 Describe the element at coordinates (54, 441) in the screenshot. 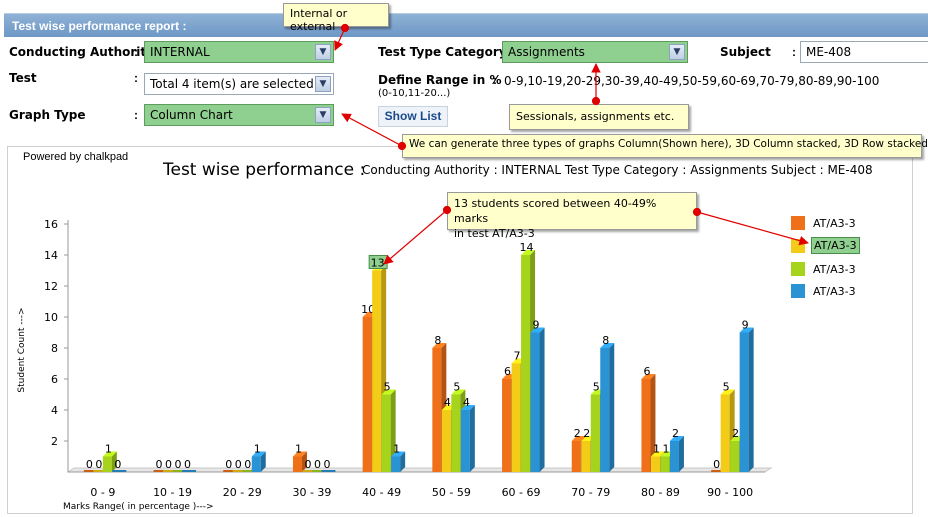

I see `y-tick-label: 2` at that location.